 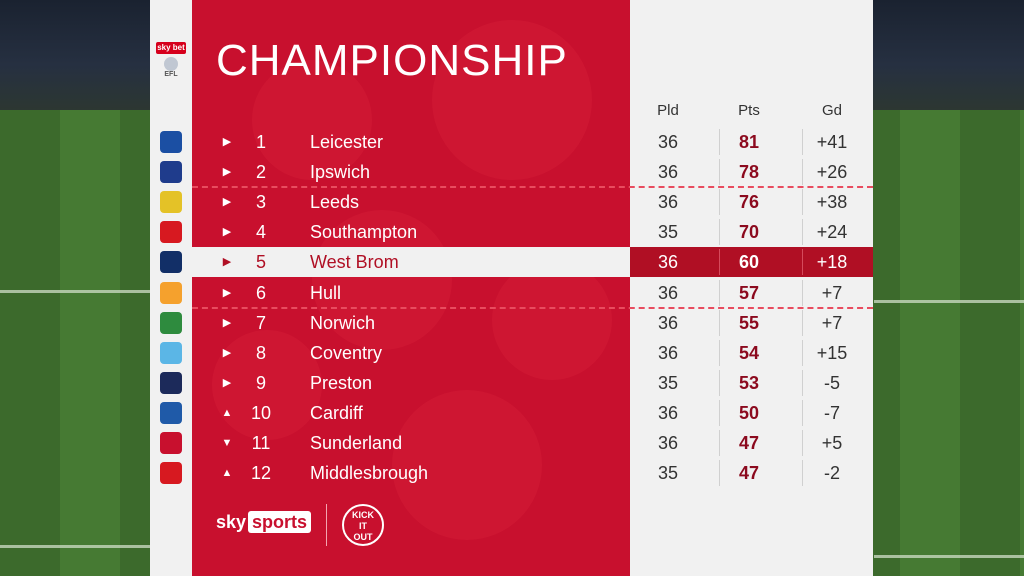 What do you see at coordinates (749, 262) in the screenshot?
I see `points: 60` at bounding box center [749, 262].